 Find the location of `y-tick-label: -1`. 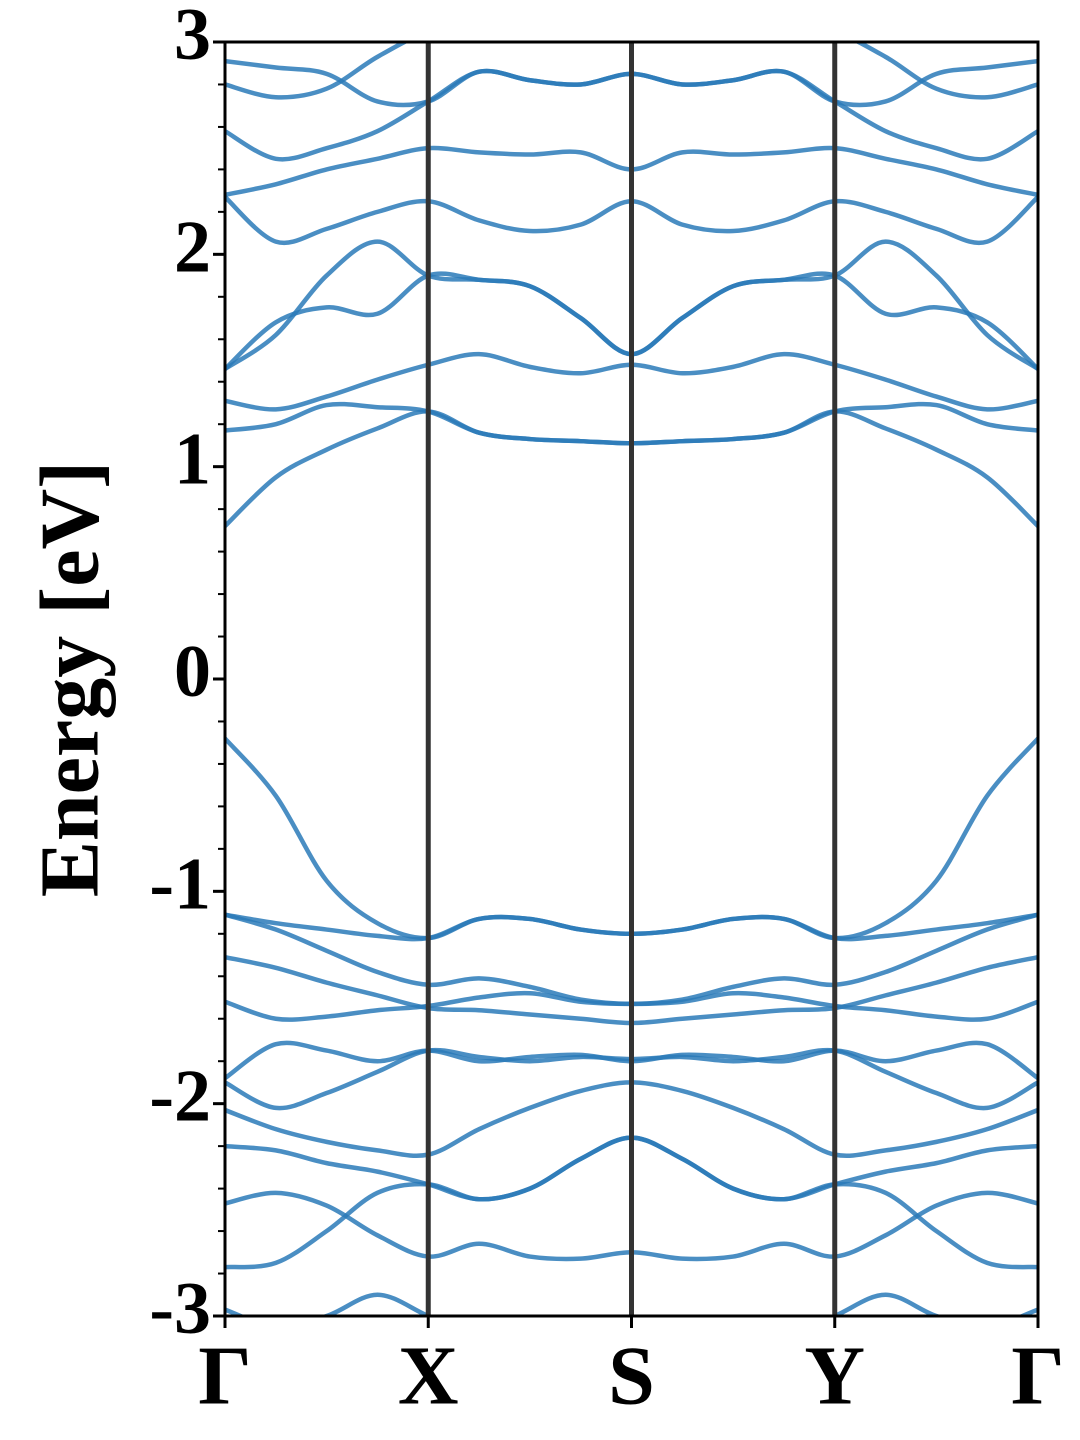

y-tick-label: -1 is located at coordinates (180, 884).